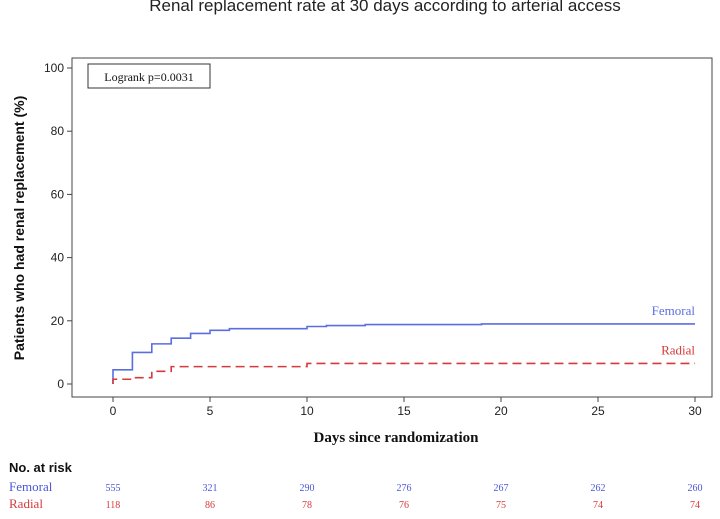  I want to click on risk-count-radial: 76, so click(404, 505).